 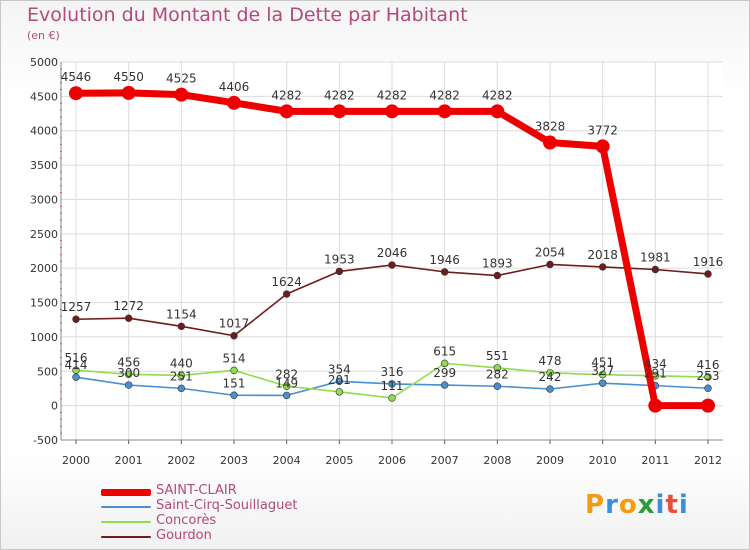 I want to click on chart-subtitle: (en €), so click(x=43, y=35).